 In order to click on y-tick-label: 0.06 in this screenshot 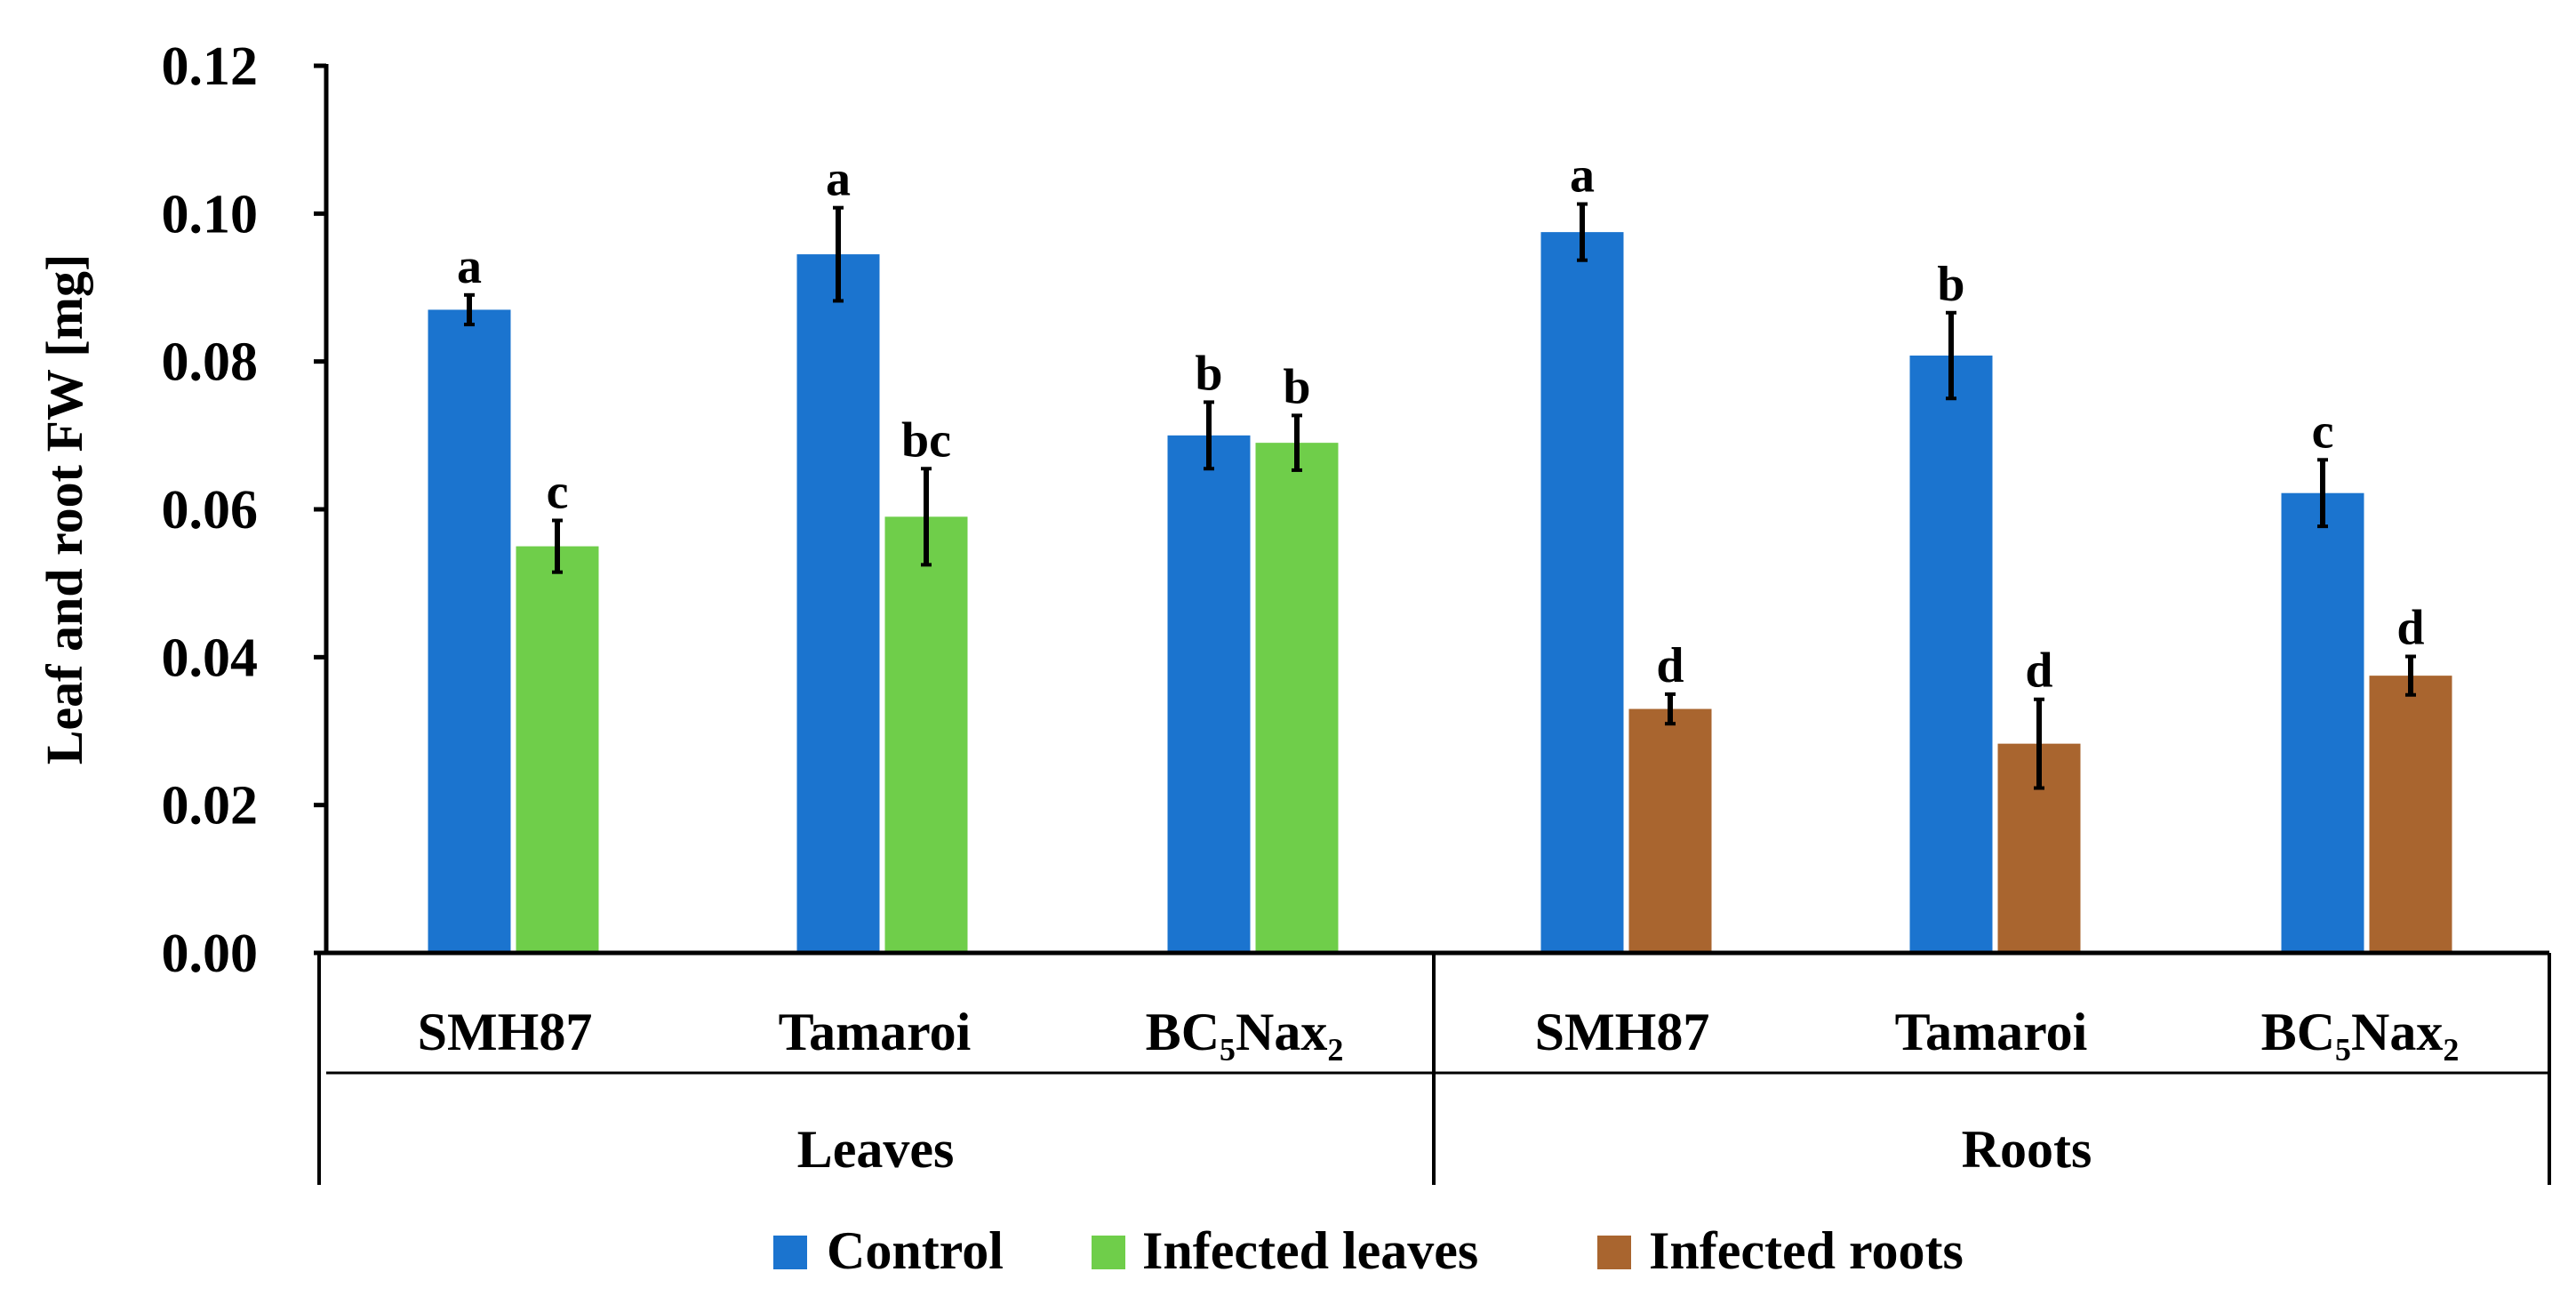, I will do `click(210, 510)`.